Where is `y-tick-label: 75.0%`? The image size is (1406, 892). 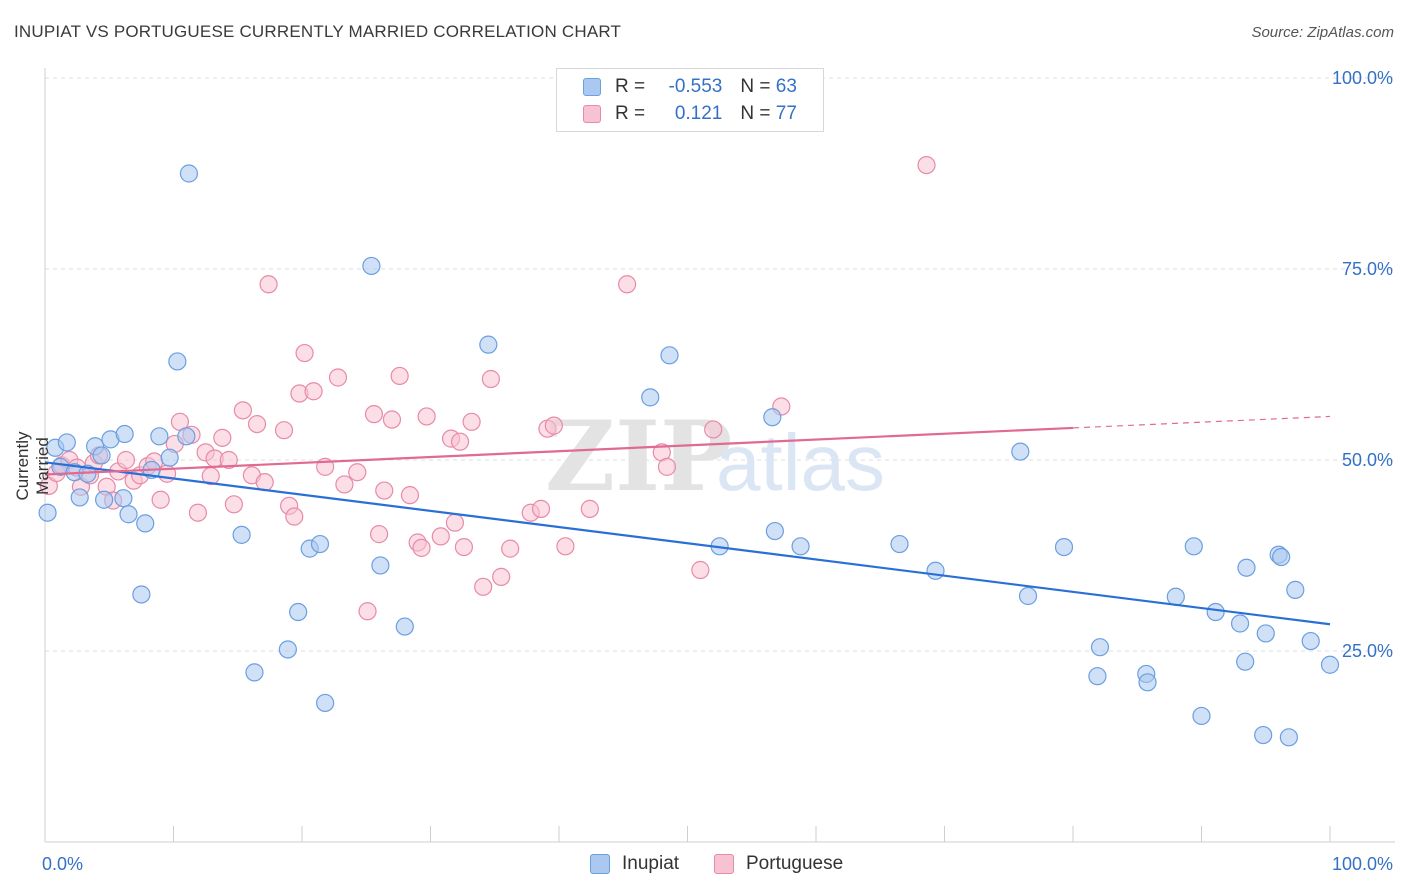
y-tick-label: 75.0% is located at coordinates (1367, 269).